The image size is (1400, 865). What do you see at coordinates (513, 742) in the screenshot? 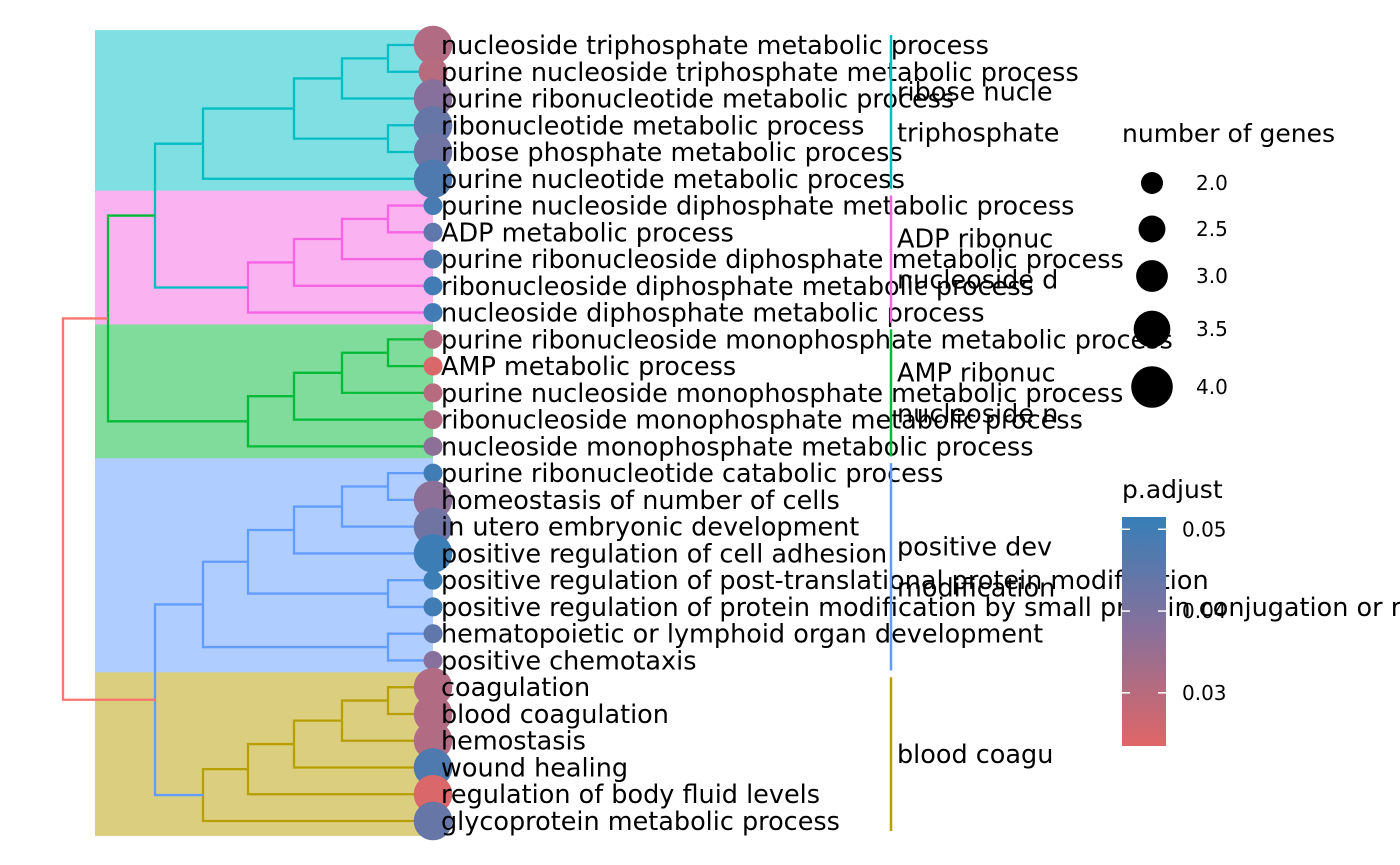
I see `term-label: hemostasis` at bounding box center [513, 742].